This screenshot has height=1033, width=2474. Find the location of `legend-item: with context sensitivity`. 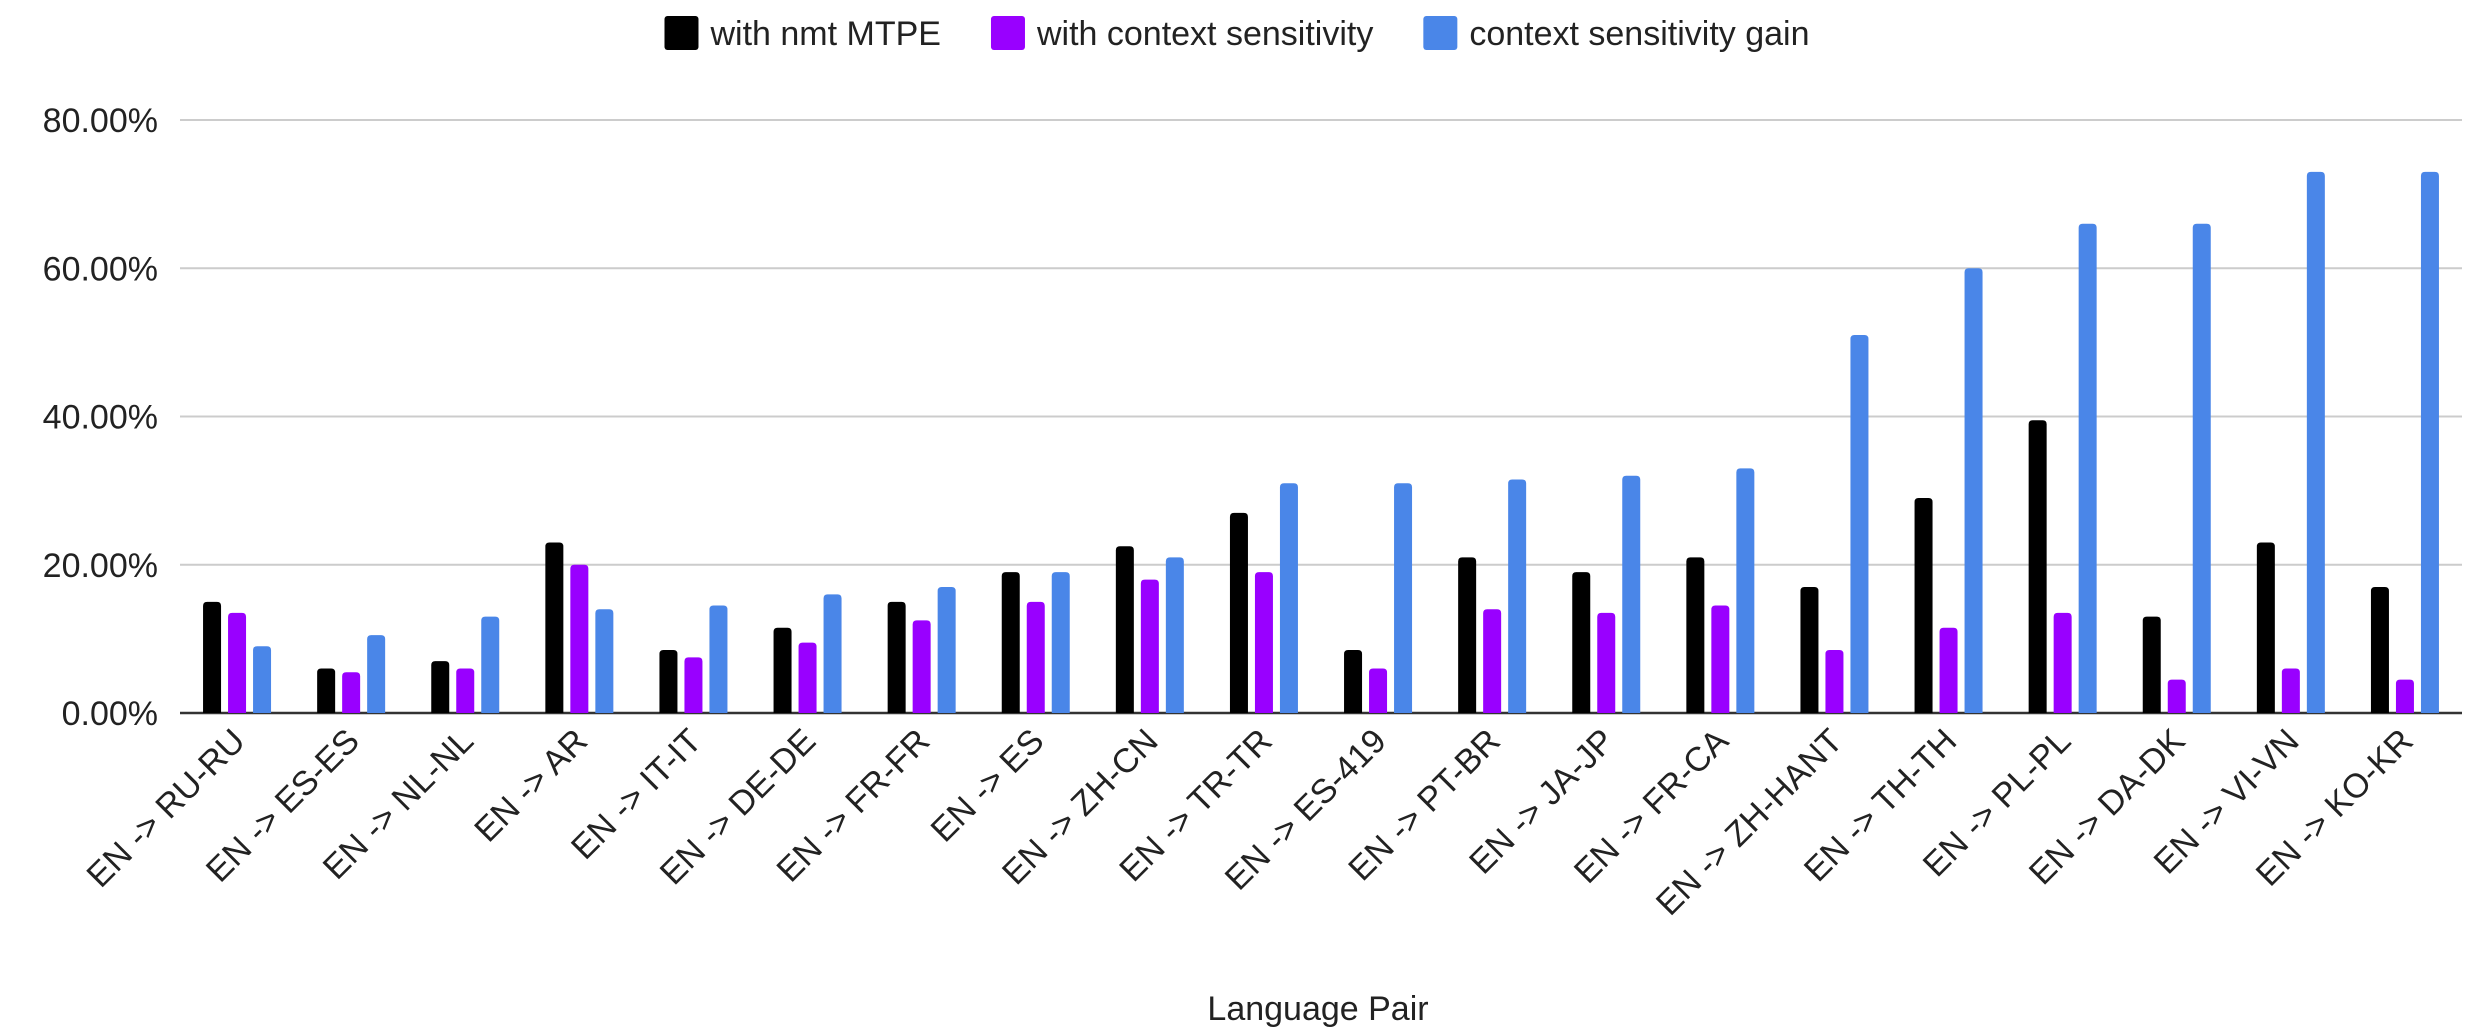

legend-item: with context sensitivity is located at coordinates (1181, 34).